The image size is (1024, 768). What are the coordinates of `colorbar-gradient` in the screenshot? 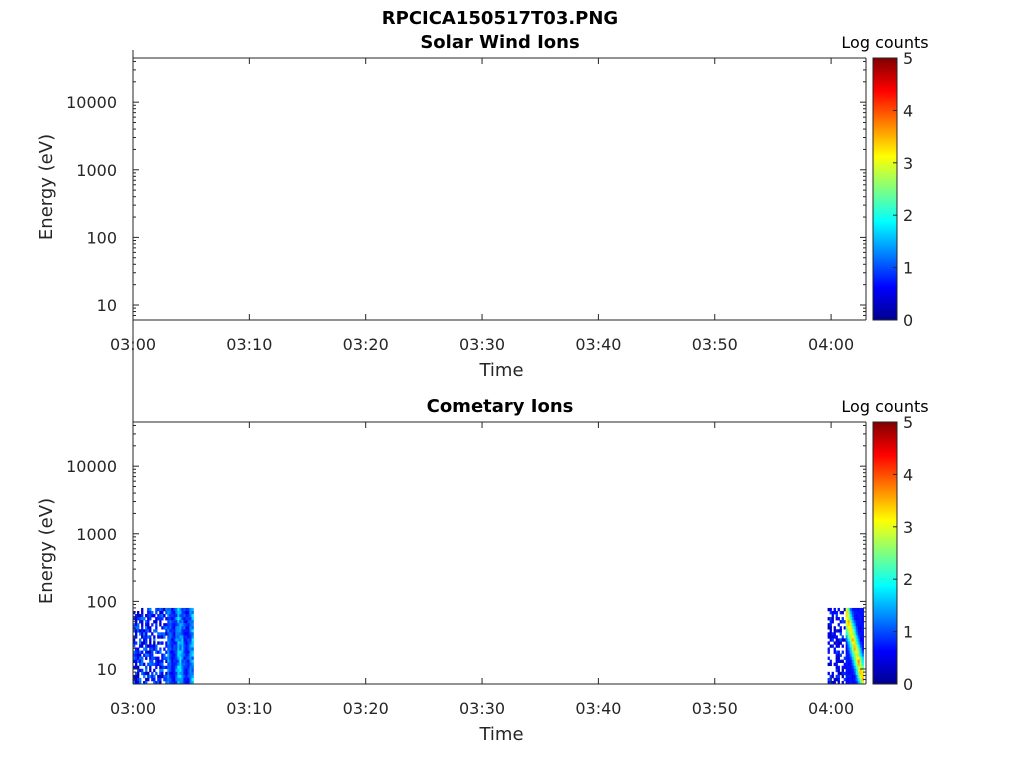 It's located at (885, 189).